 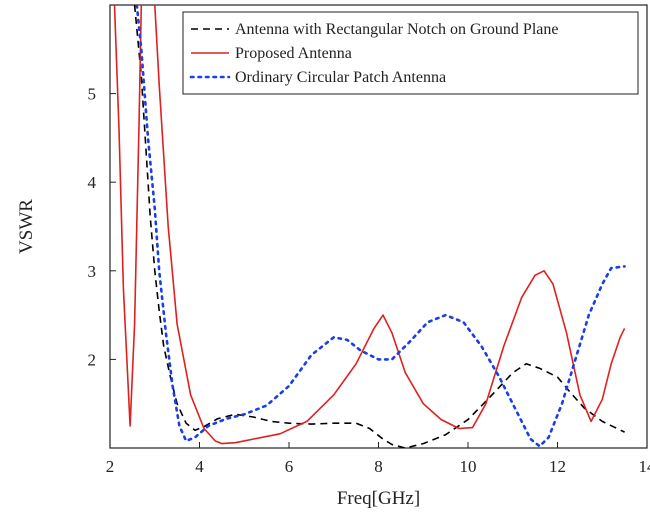 What do you see at coordinates (199, 466) in the screenshot?
I see `x-tick-label: 4` at bounding box center [199, 466].